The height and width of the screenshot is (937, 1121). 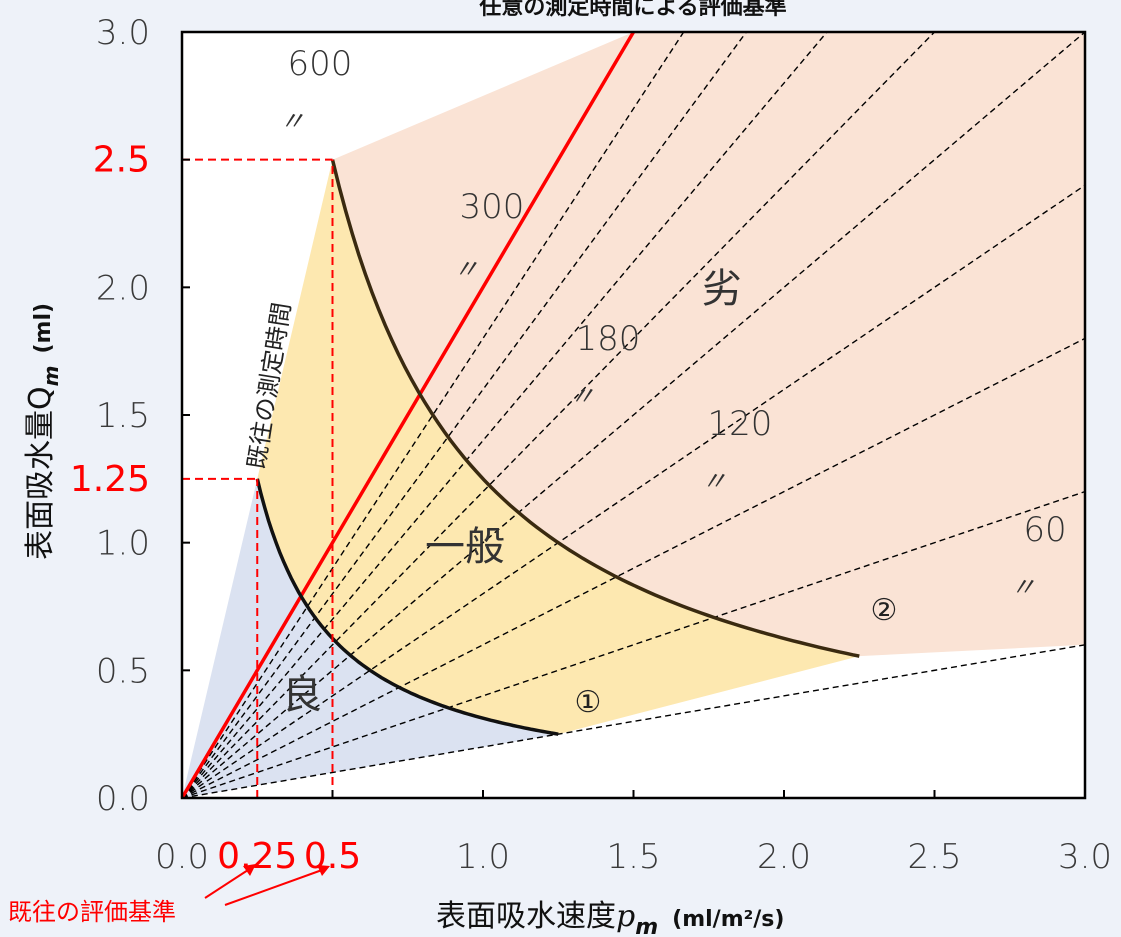 I want to click on x-tick-label: 3.0, so click(x=1085, y=857).